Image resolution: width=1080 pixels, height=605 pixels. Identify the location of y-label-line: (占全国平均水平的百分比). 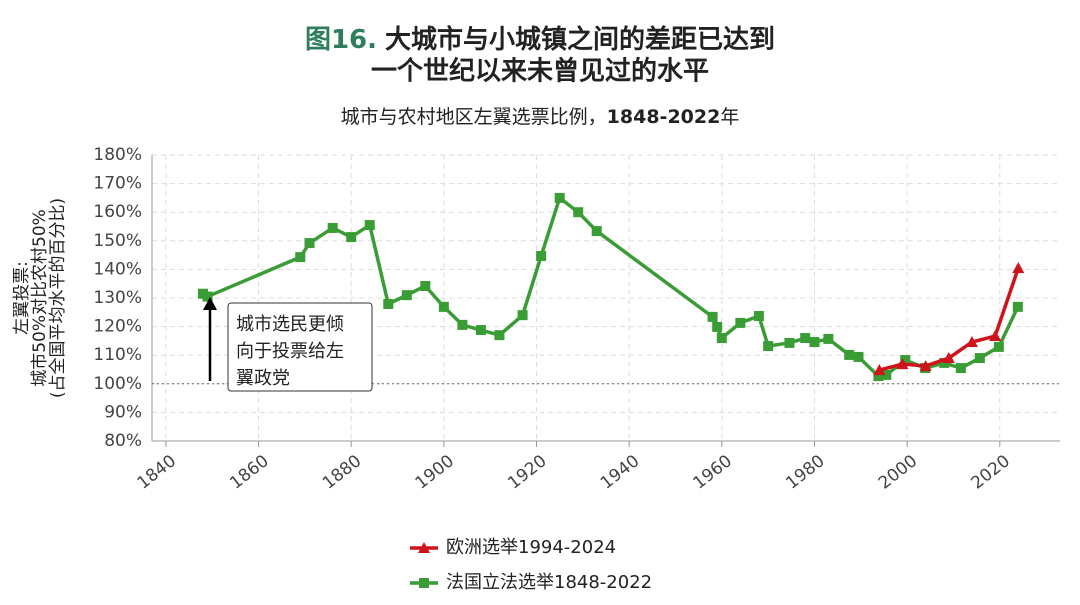
(58, 298).